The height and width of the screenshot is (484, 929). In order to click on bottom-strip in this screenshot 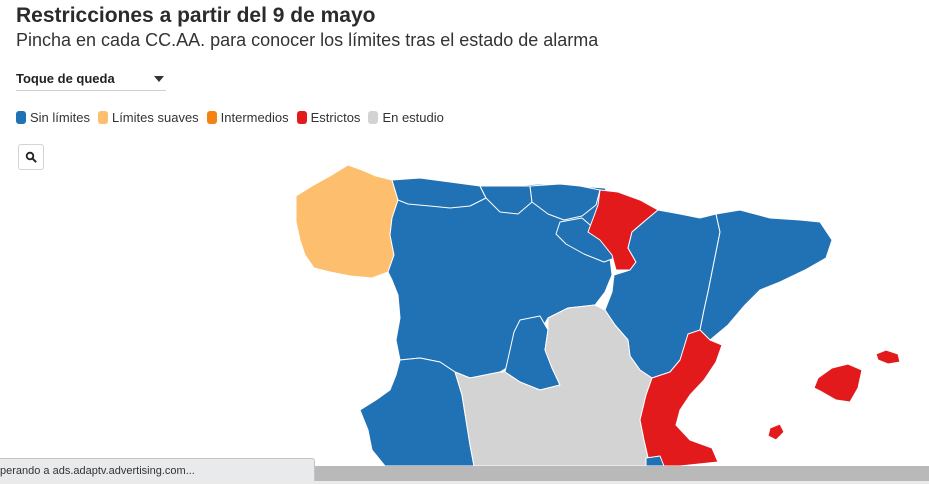, I will do `click(464, 482)`.